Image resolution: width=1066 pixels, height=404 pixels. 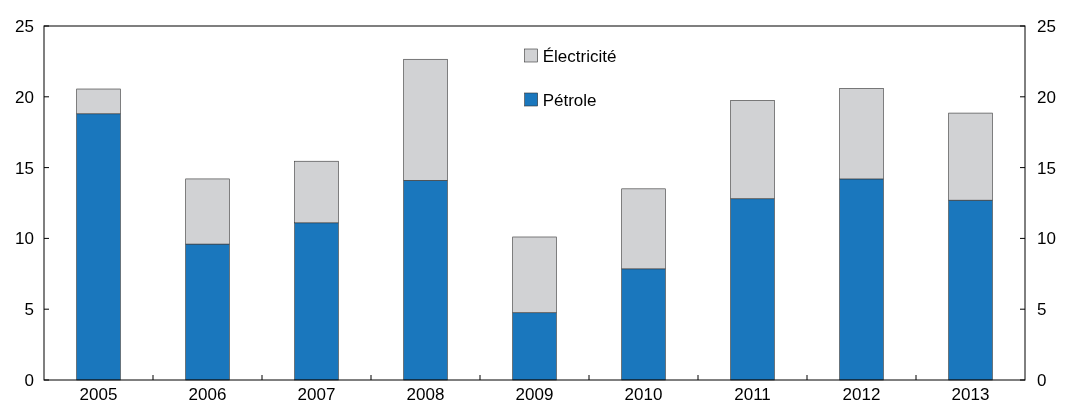 I want to click on y-tick-label: 0, so click(x=29, y=380).